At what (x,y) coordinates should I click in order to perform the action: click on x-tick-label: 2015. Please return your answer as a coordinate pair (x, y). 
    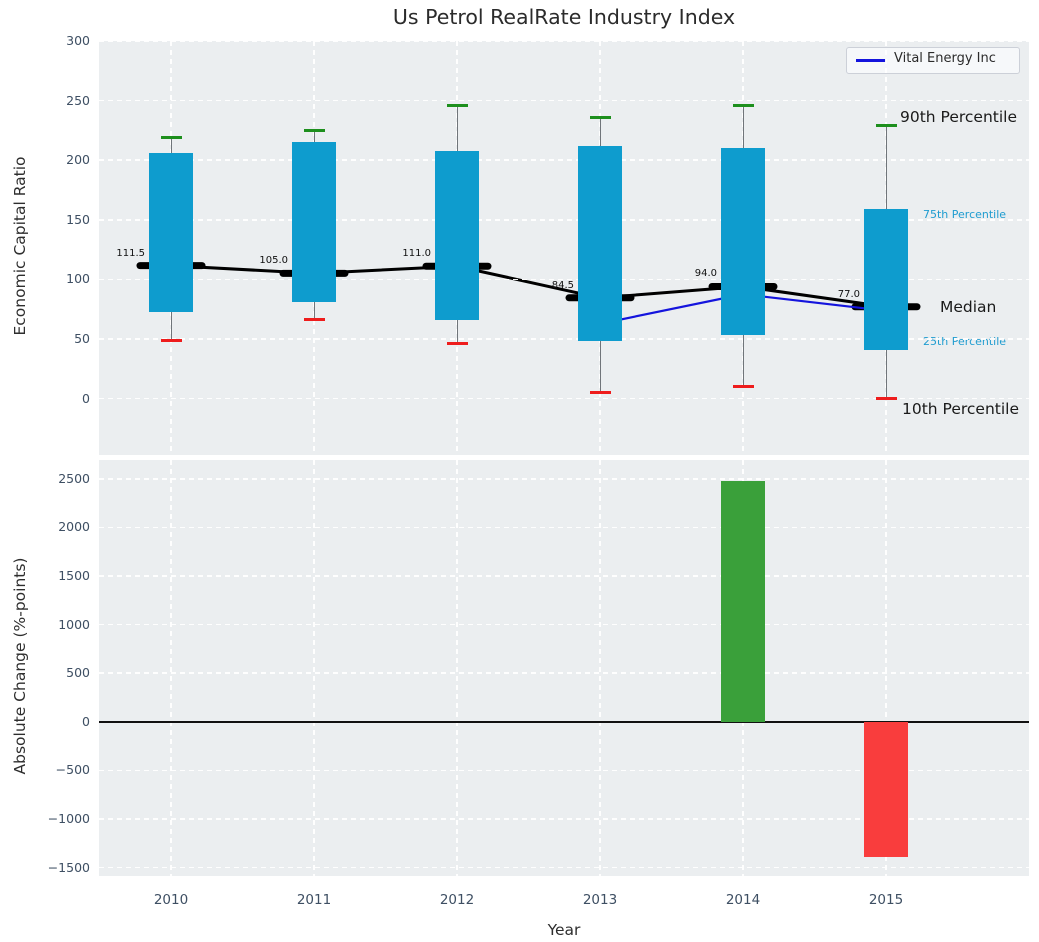
    Looking at the image, I should click on (886, 900).